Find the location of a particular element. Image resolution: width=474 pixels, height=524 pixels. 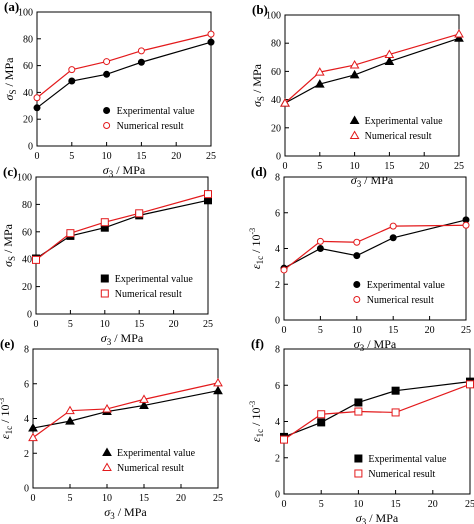

legend-entry: Numerical result is located at coordinates (143, 468).